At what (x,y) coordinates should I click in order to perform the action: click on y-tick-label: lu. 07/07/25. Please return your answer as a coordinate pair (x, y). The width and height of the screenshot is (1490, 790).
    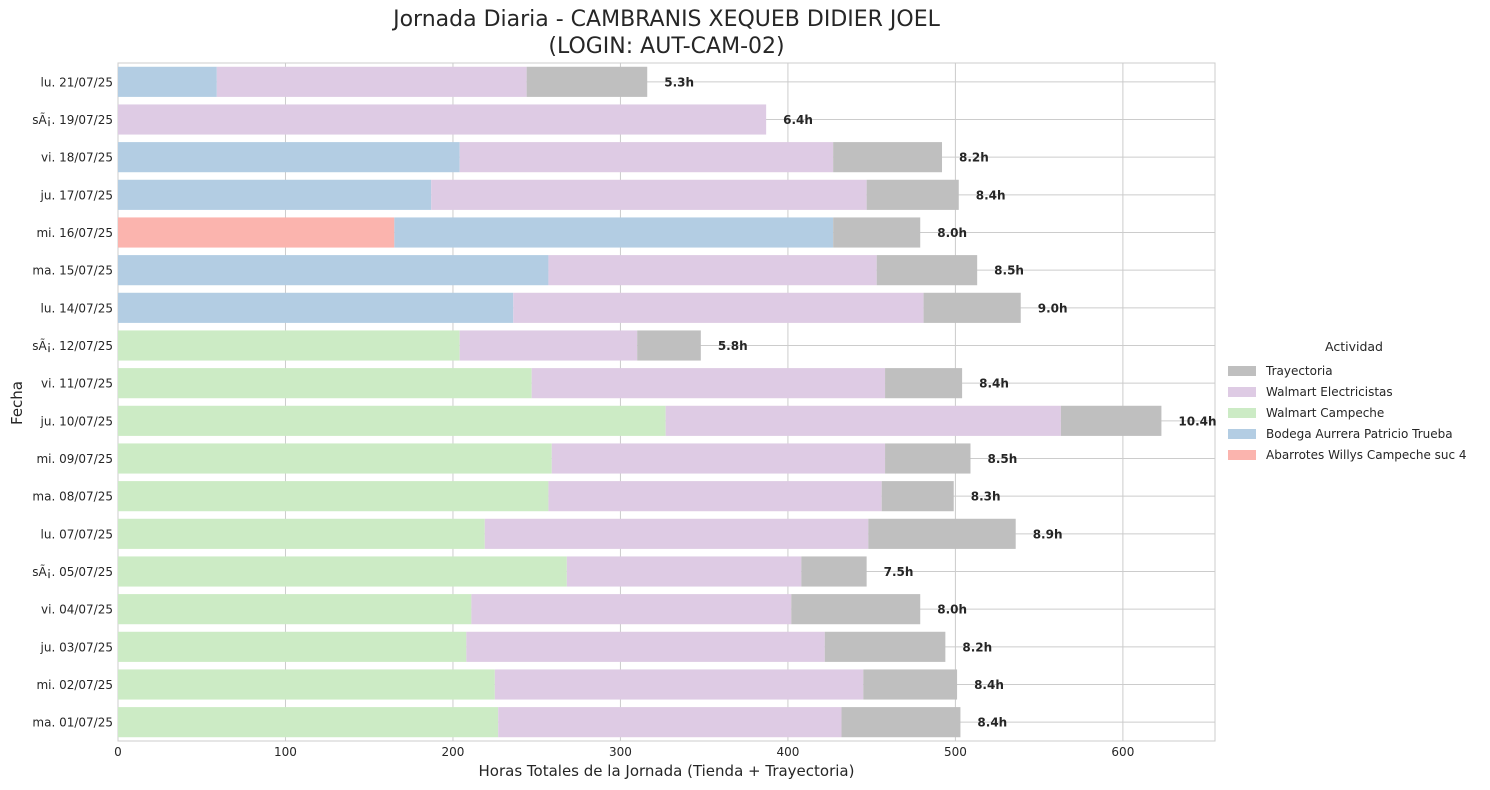
    Looking at the image, I should click on (77, 534).